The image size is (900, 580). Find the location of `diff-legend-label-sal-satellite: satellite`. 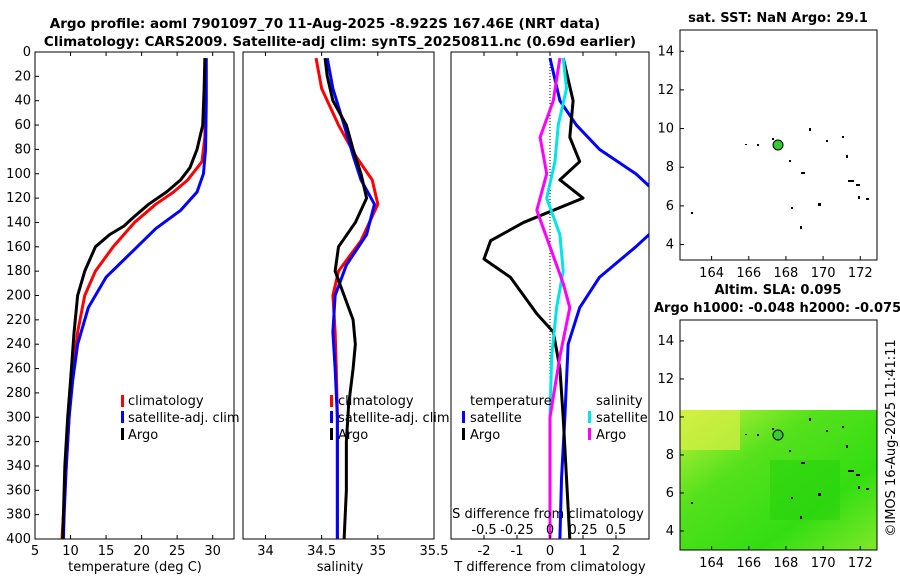

diff-legend-label-sal-satellite: satellite is located at coordinates (622, 418).